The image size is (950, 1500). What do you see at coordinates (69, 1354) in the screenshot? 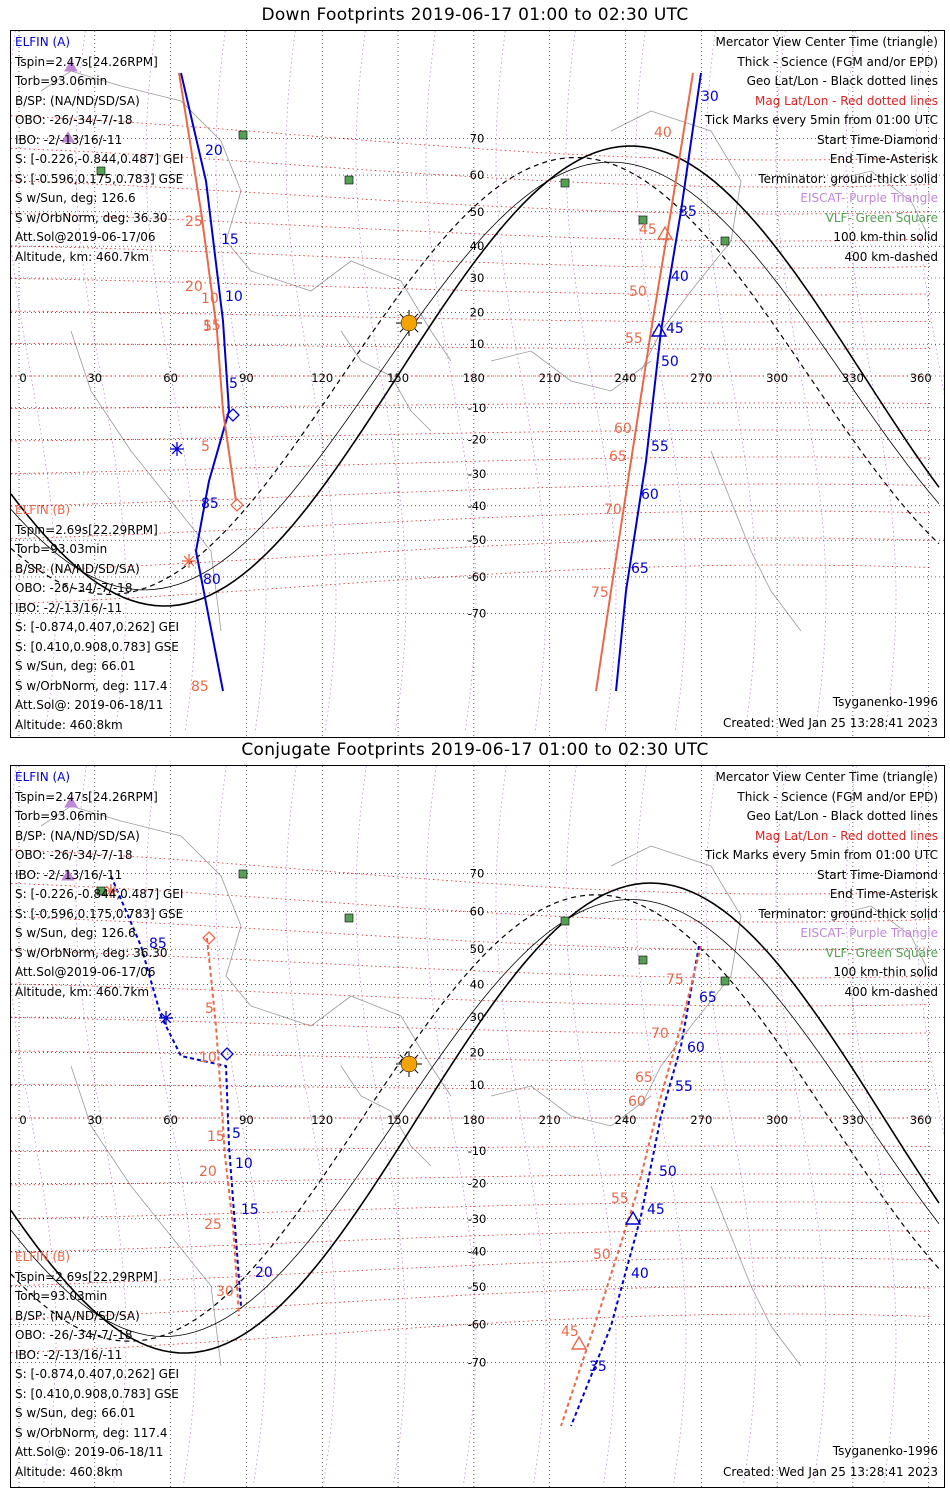
I see `info-line: IBO: -2/-13/16/-11` at bounding box center [69, 1354].